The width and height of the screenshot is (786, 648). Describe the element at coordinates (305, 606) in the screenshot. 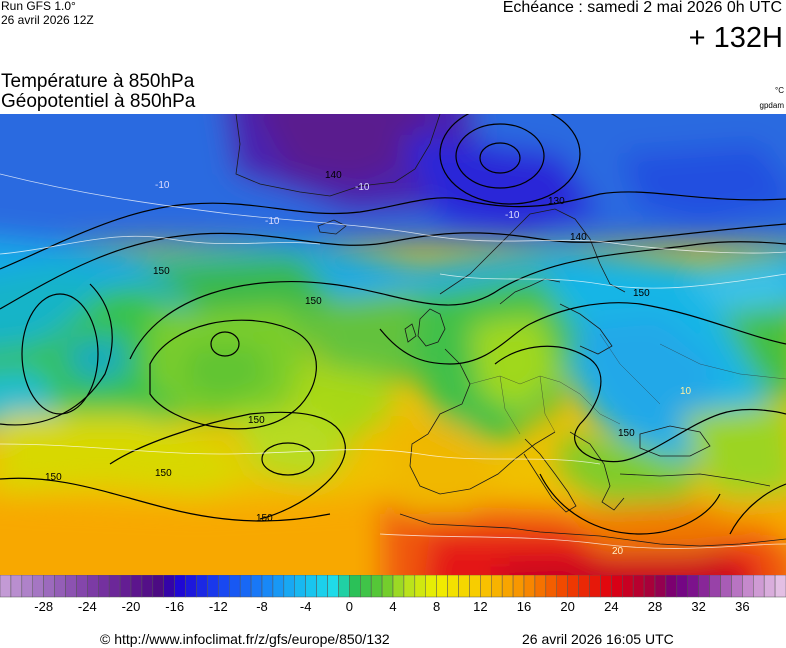

I see `colorbar-tick-label: -4` at that location.